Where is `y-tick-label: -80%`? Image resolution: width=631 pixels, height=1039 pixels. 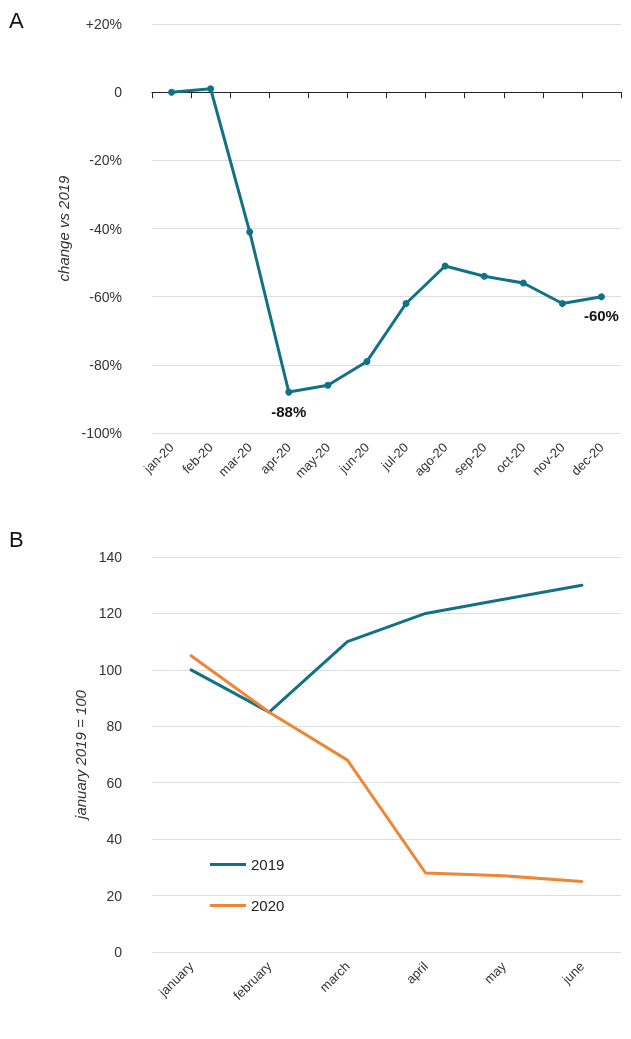
y-tick-label: -80% is located at coordinates (105, 364).